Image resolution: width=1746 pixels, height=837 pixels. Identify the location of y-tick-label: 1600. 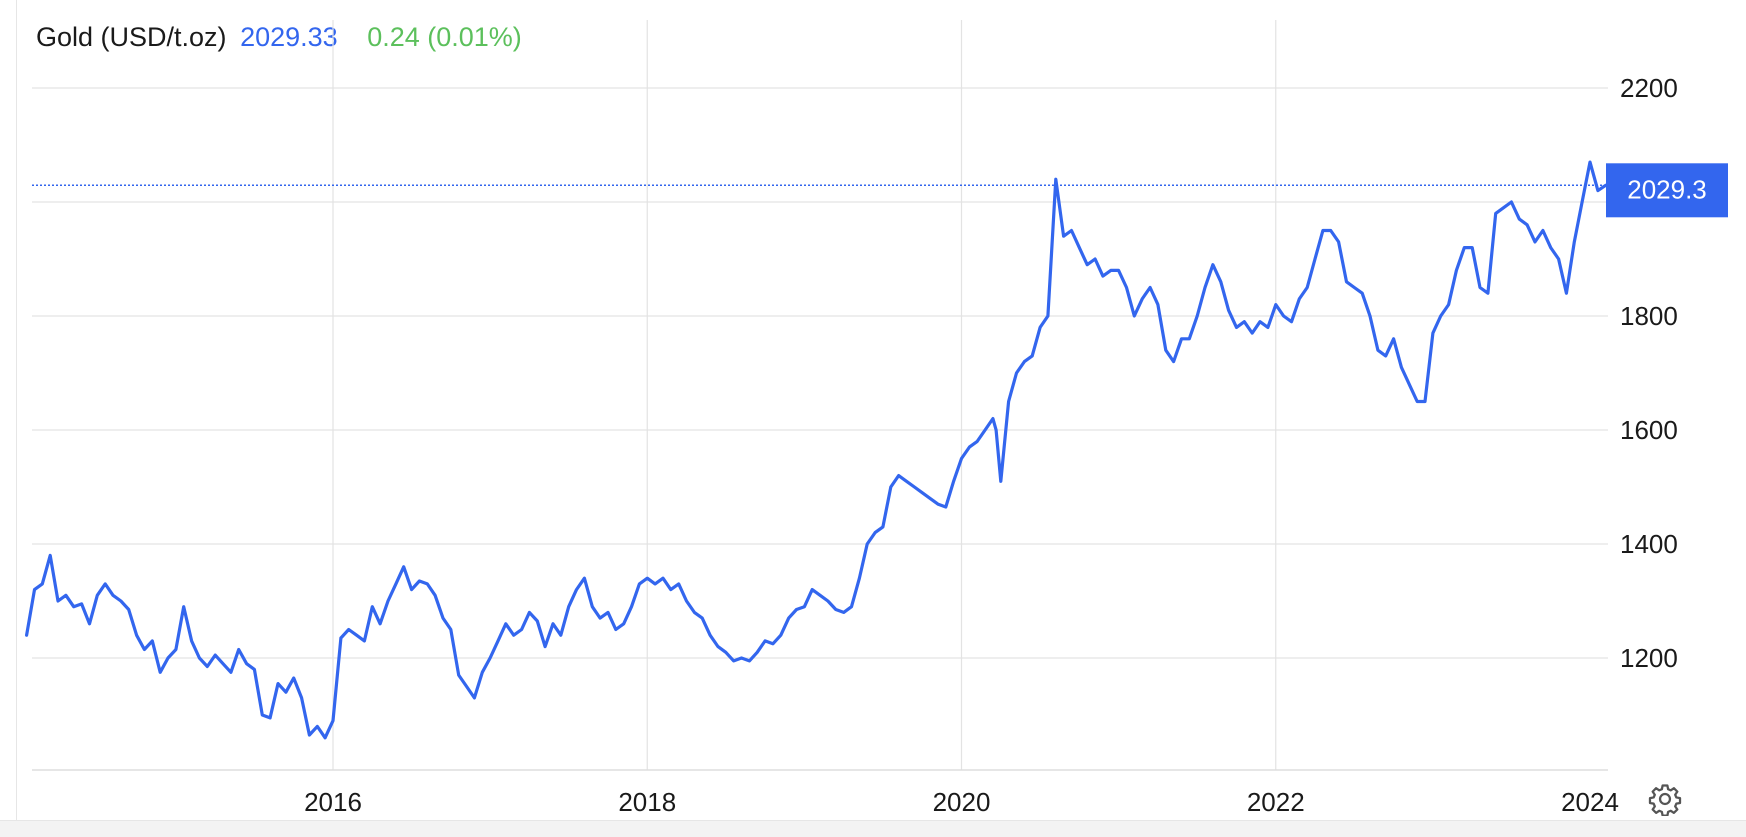
(1649, 430).